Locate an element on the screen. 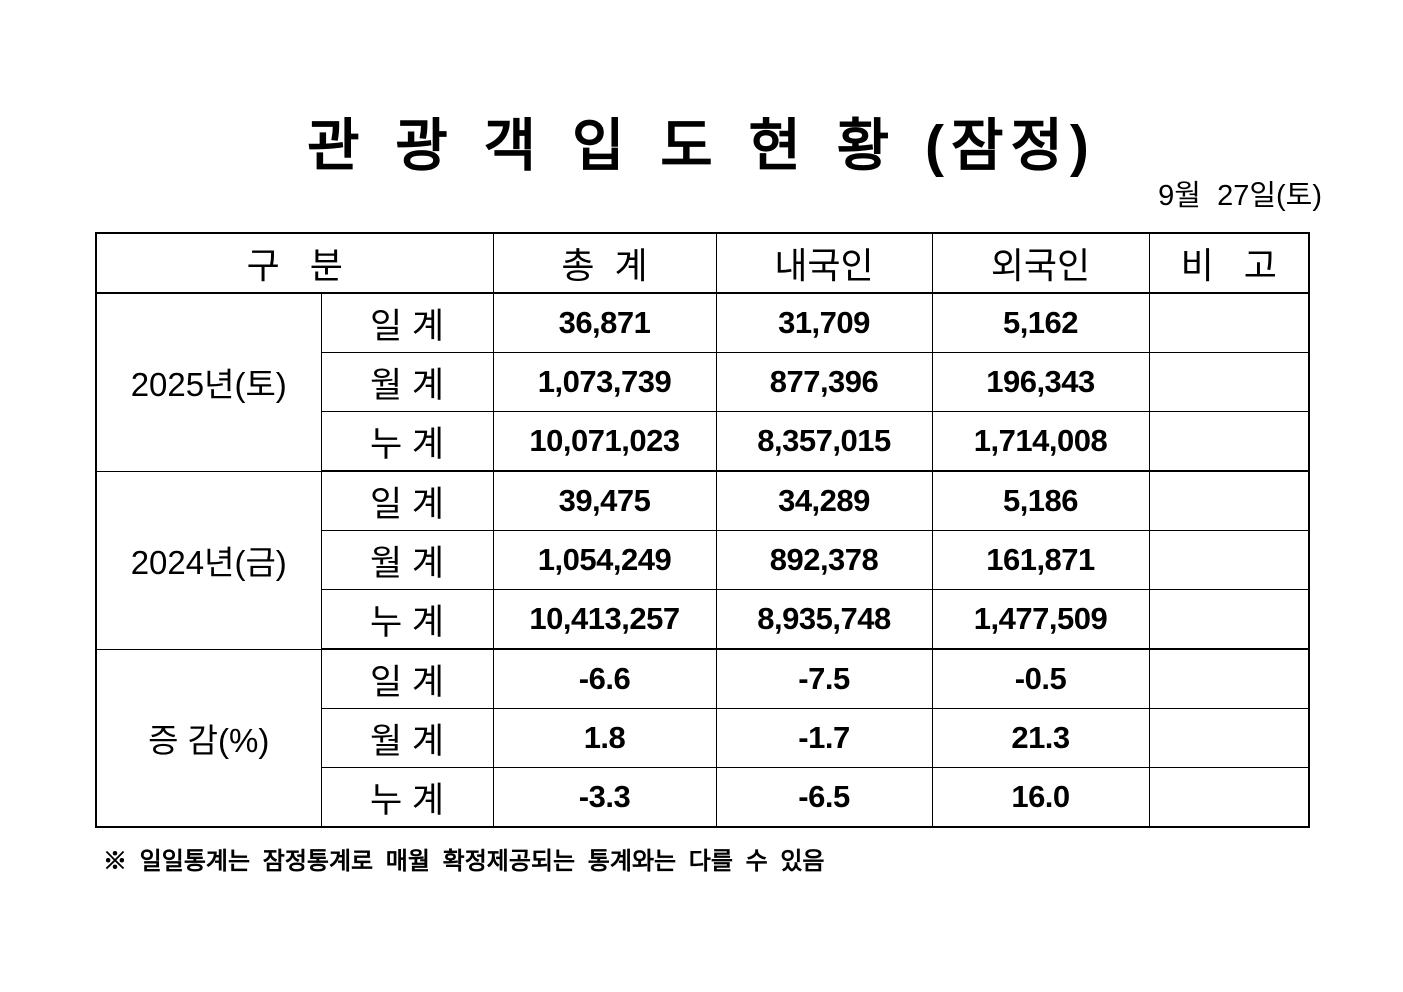 The image size is (1403, 992). table-row: 월 계 1,054,249 892,378 161,871 is located at coordinates (703, 560).